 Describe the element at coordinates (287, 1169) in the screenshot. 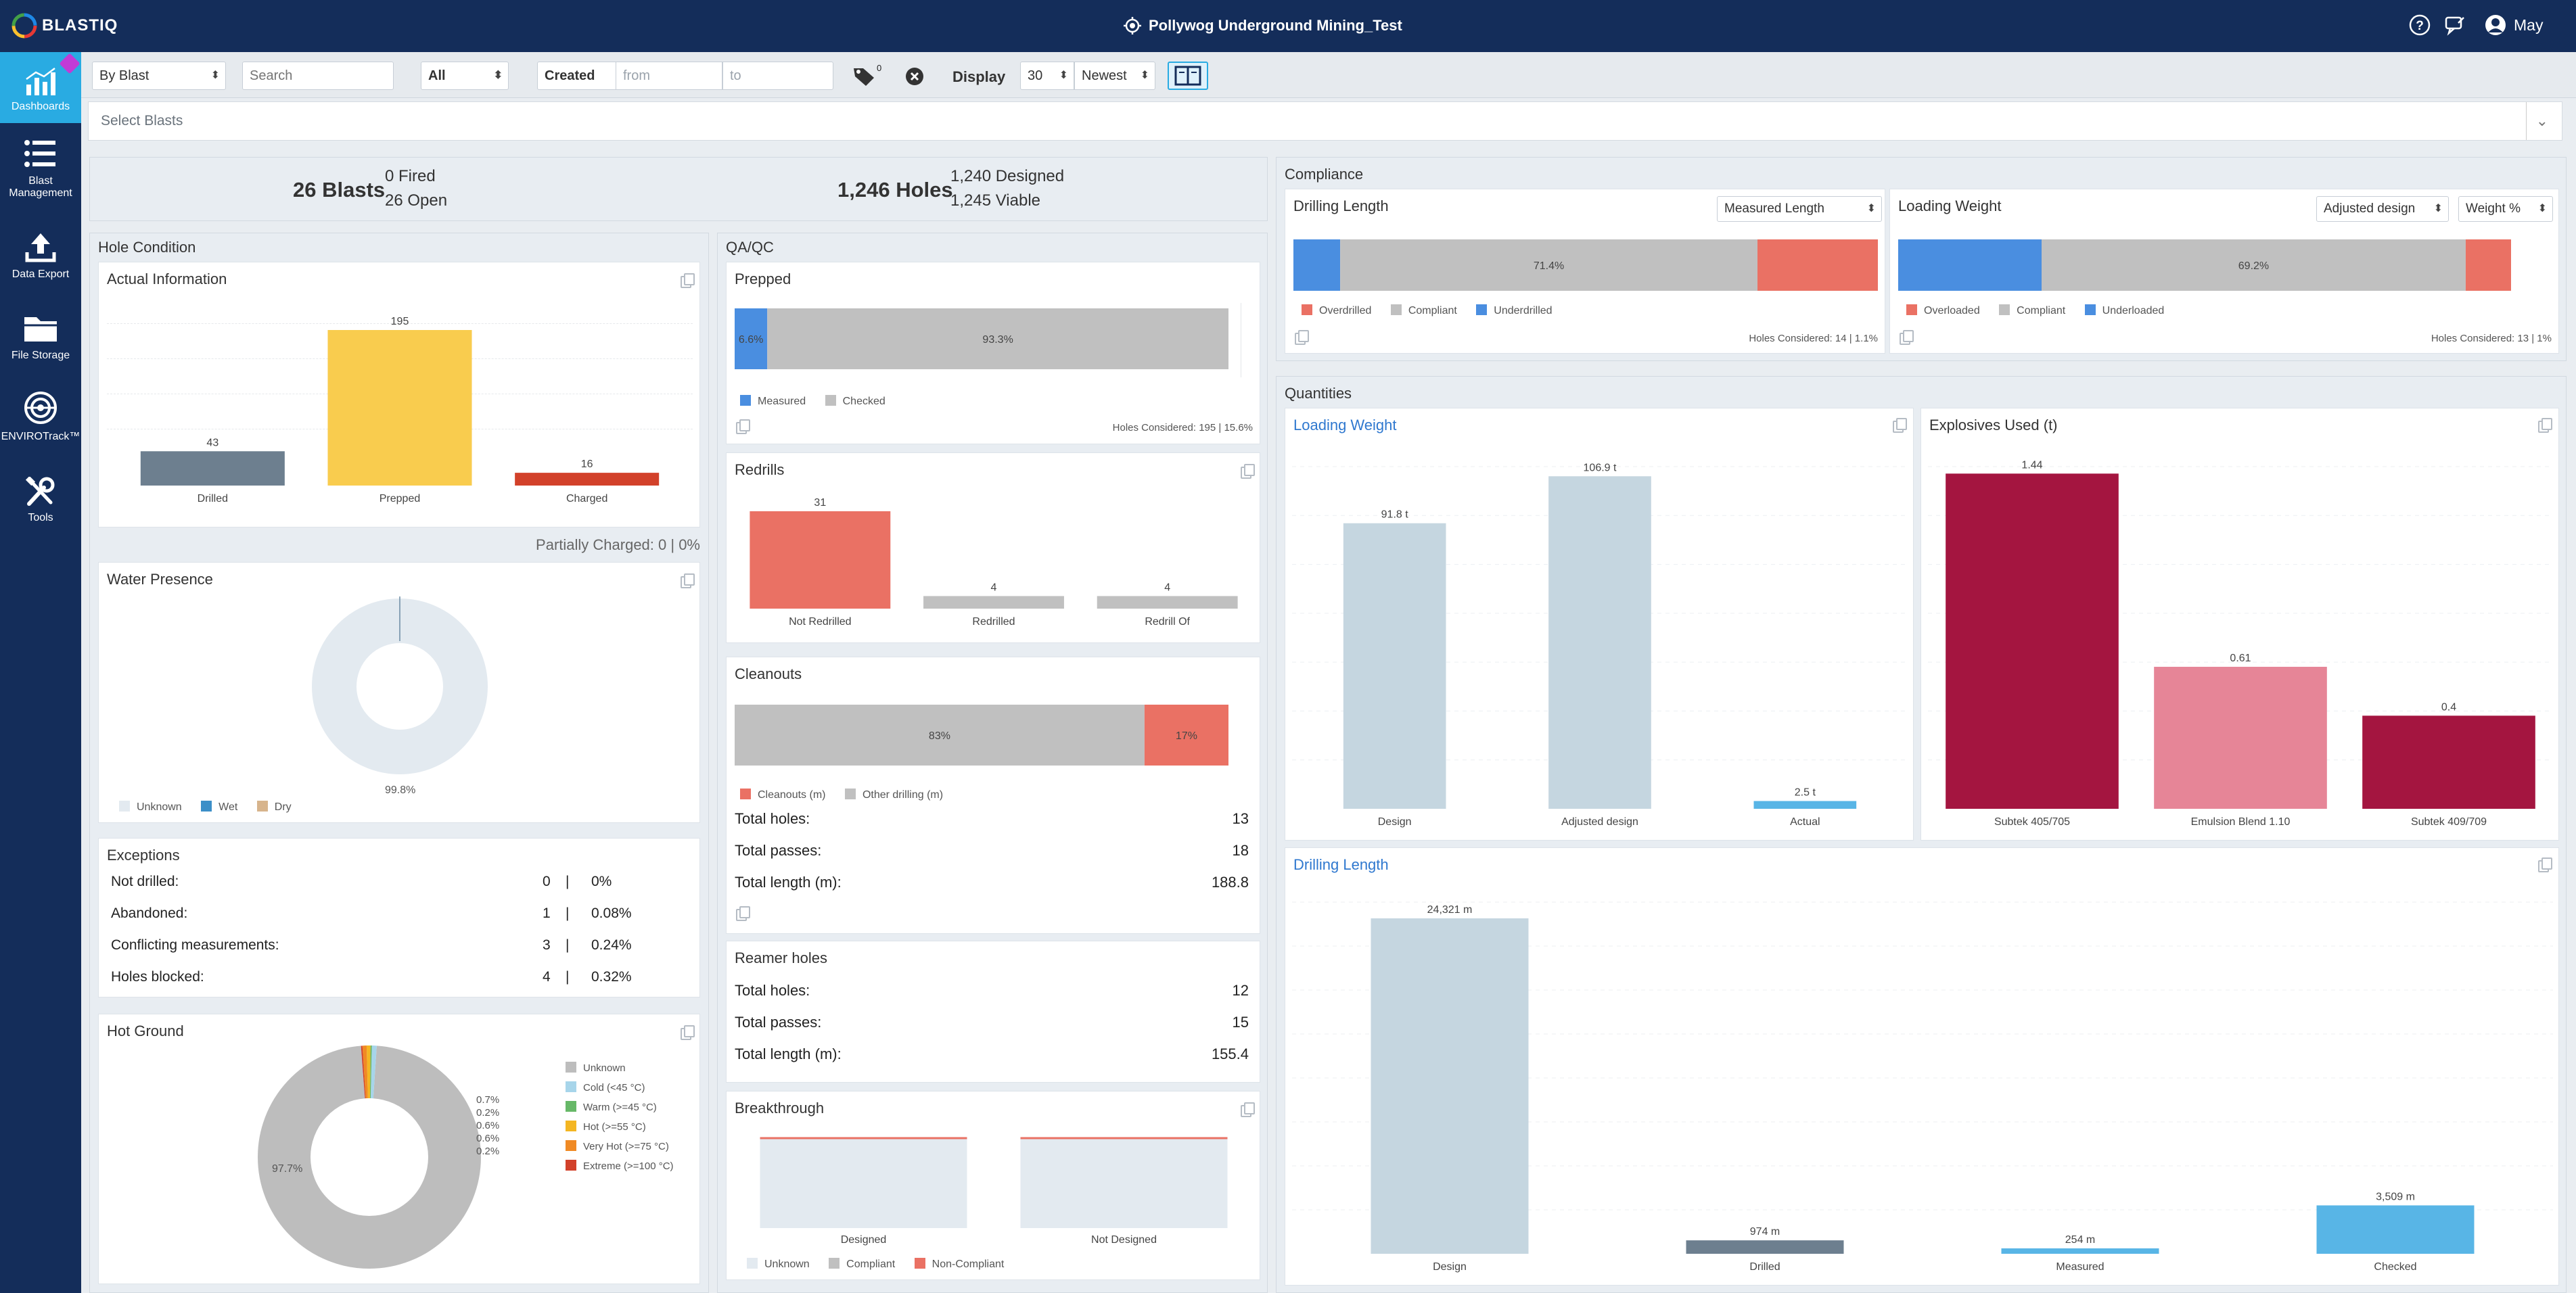

I see `hot-ground-main-pct: 97.7%` at that location.